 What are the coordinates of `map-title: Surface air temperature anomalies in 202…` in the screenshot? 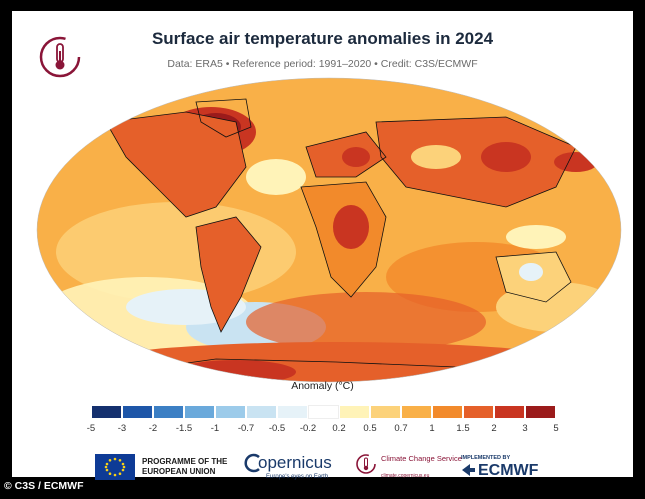 It's located at (322, 38).